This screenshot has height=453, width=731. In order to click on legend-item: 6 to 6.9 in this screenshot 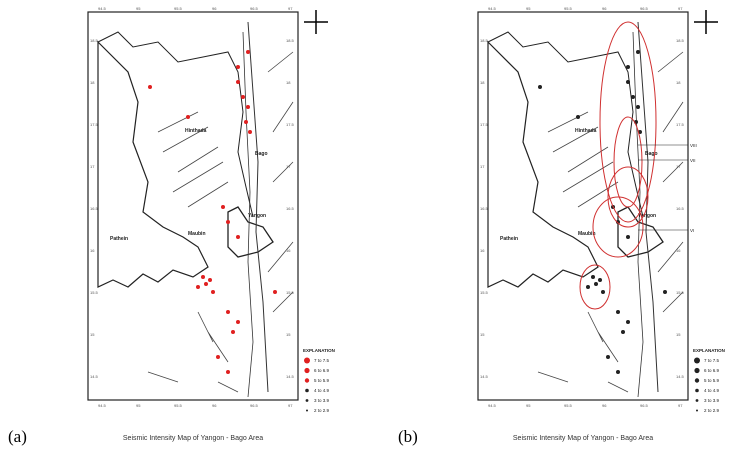, I will do `click(322, 370)`.